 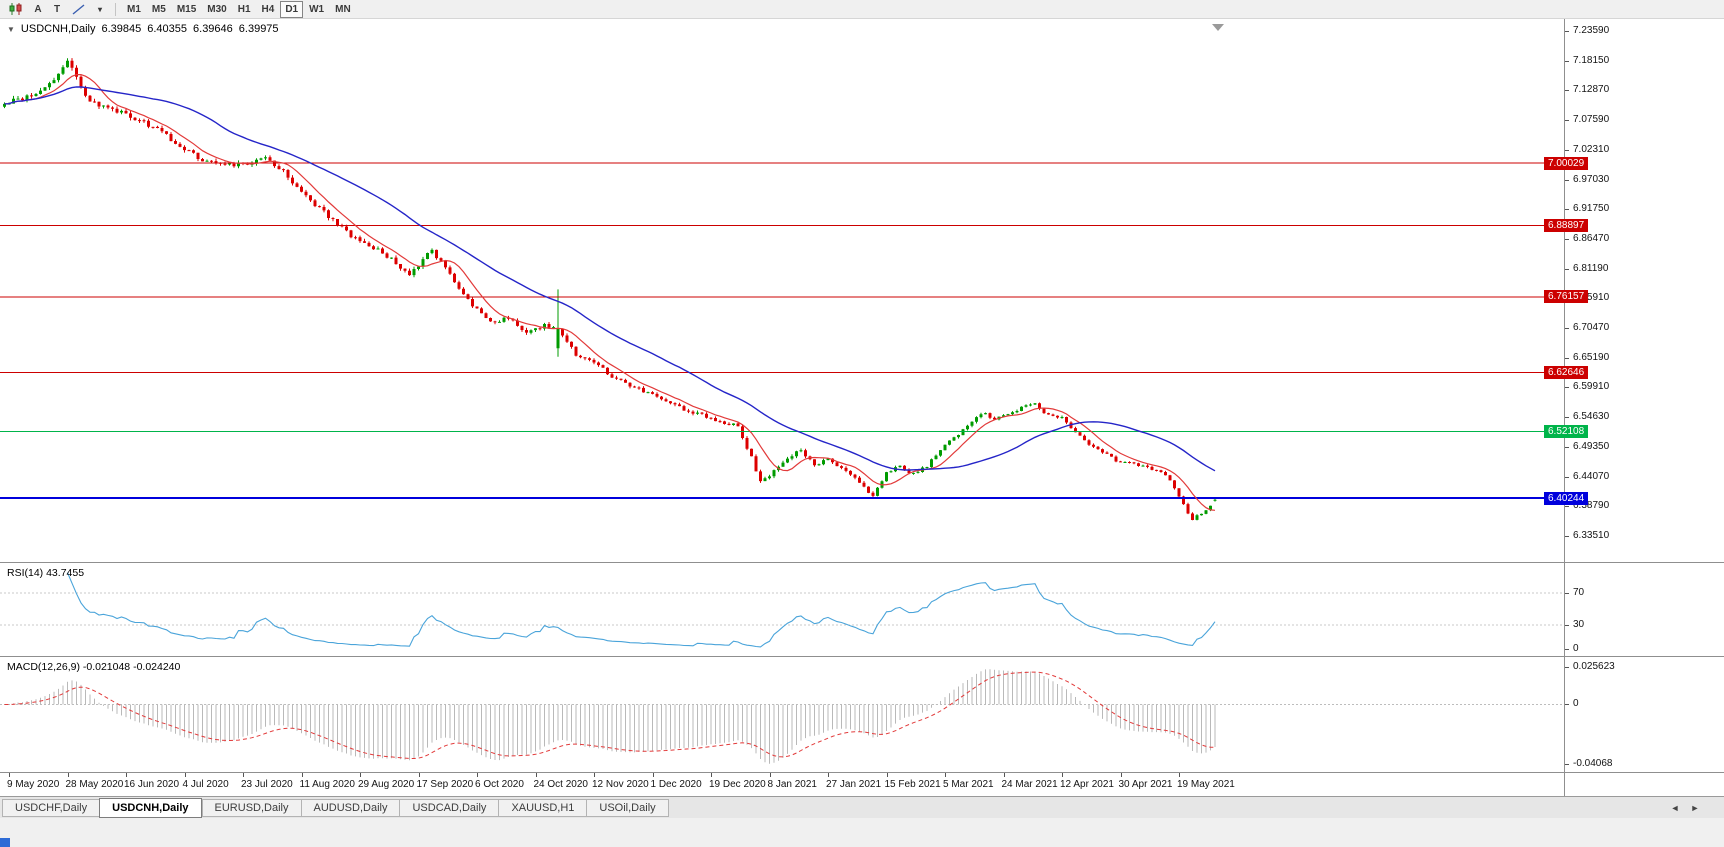 I want to click on candlestick-chart-icon, so click(x=15, y=9).